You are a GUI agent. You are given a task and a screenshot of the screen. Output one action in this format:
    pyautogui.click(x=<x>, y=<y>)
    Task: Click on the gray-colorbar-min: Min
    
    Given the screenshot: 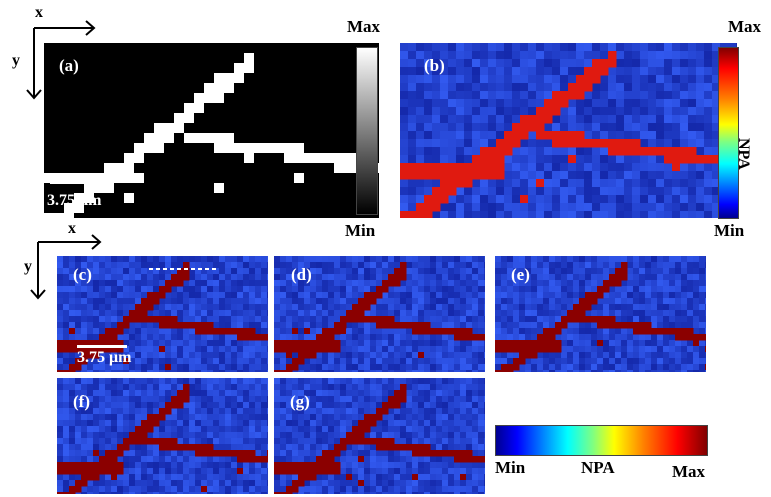 What is the action you would take?
    pyautogui.click(x=360, y=230)
    